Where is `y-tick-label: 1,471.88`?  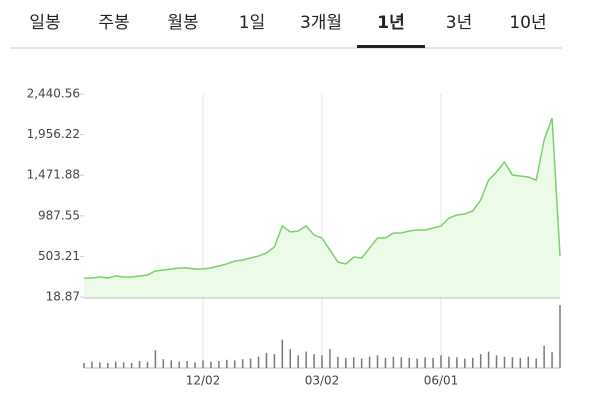 y-tick-label: 1,471.88 is located at coordinates (53, 175).